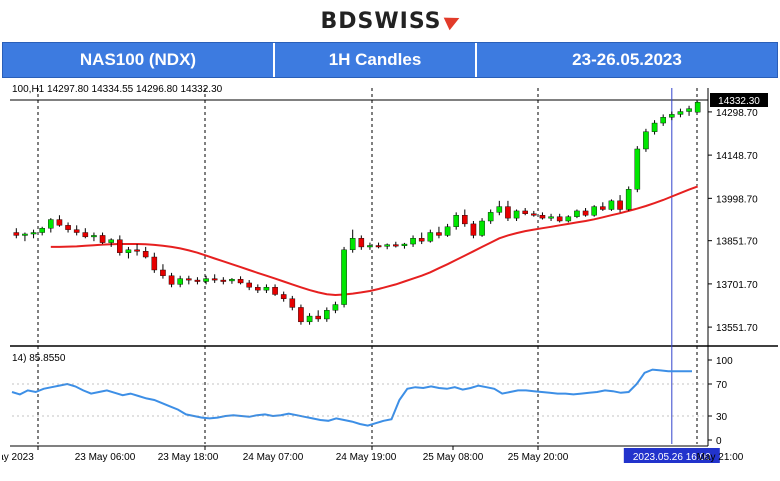 The height and width of the screenshot is (481, 780). I want to click on time-tick-label: 25 May 08:00, so click(453, 457).